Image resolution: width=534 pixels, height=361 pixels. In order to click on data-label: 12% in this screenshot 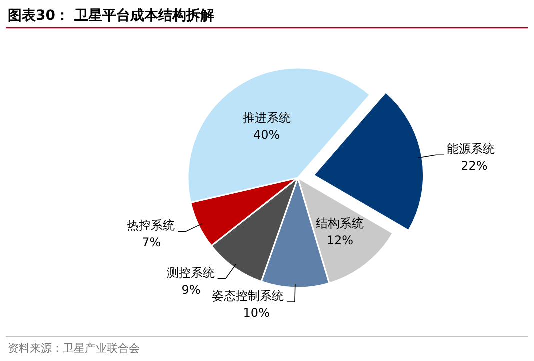, I will do `click(340, 241)`.